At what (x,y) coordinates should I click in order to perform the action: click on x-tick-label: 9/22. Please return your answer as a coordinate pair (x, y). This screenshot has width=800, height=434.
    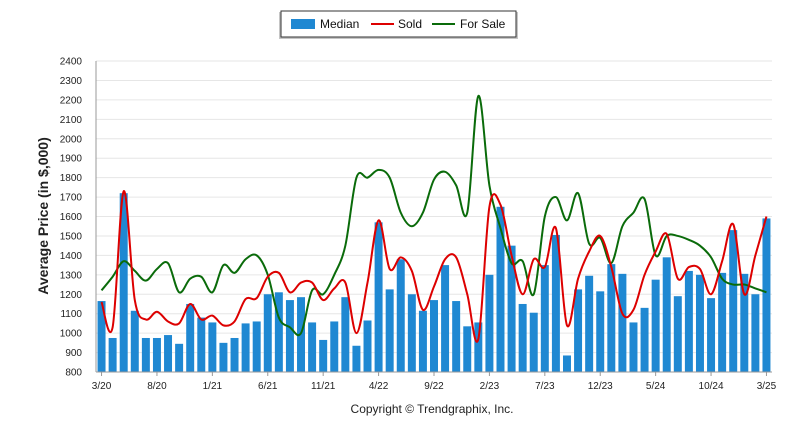
    Looking at the image, I should click on (434, 386).